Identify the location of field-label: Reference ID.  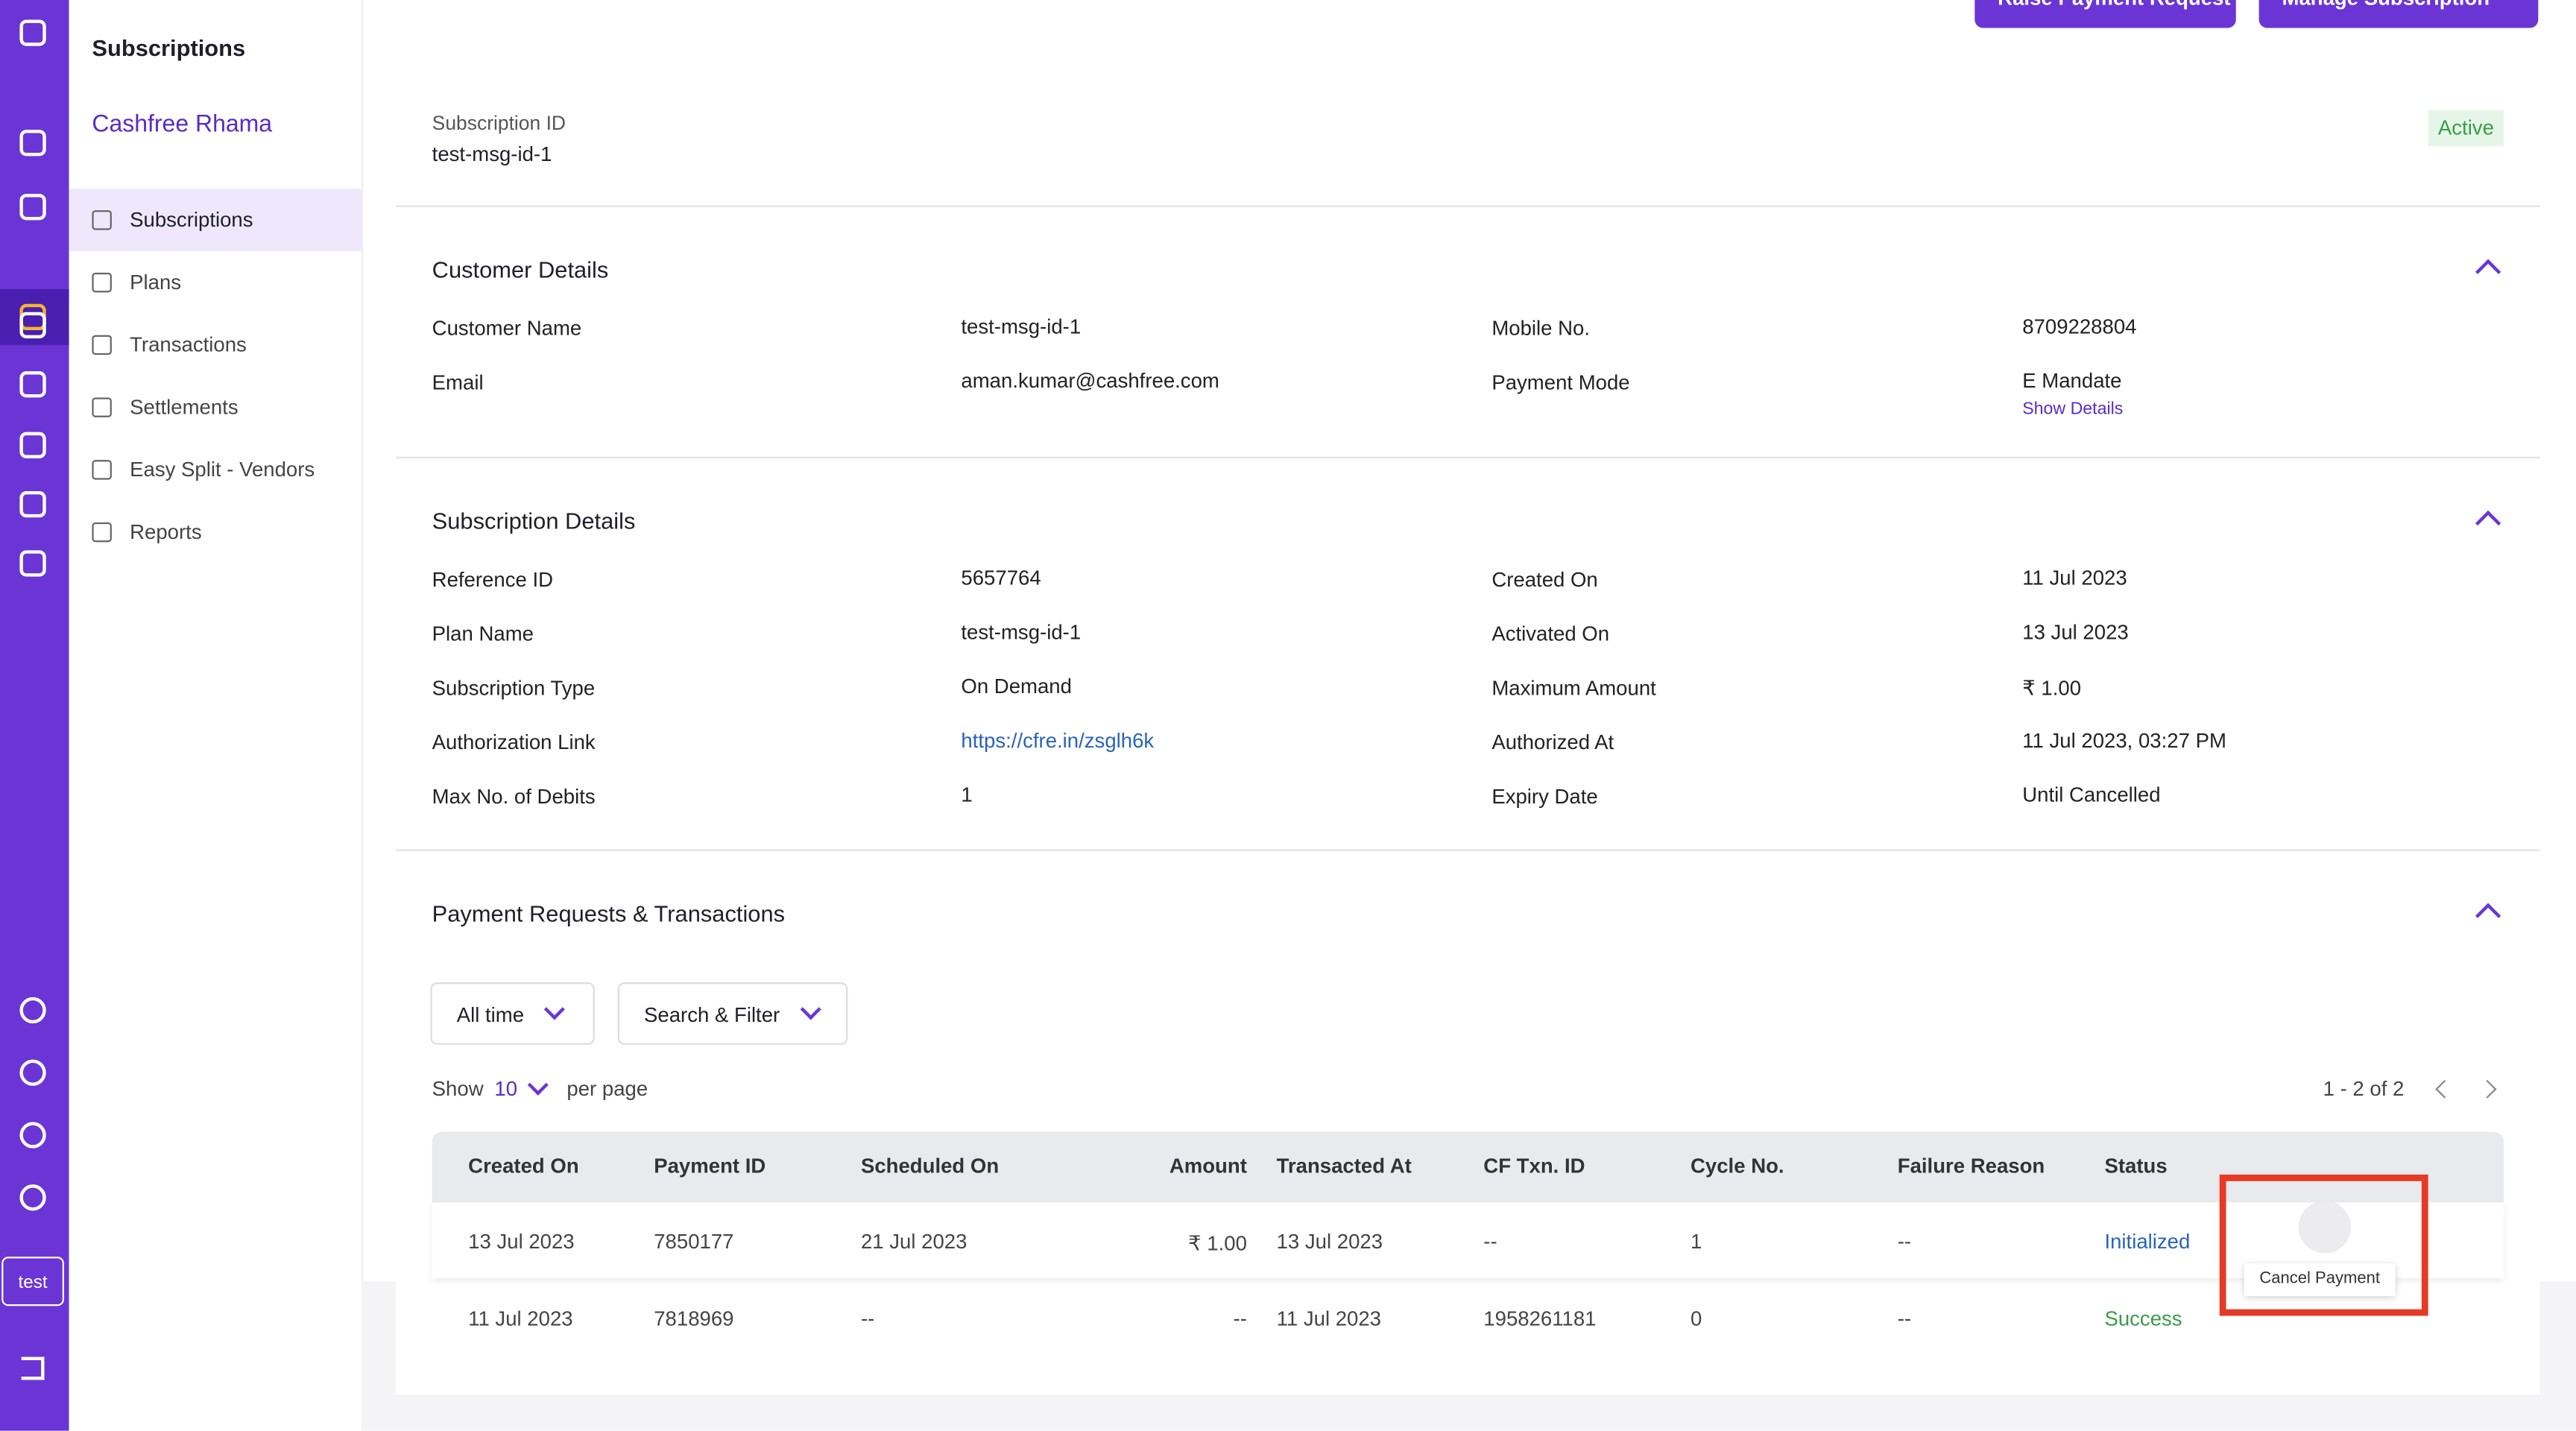
(493, 580).